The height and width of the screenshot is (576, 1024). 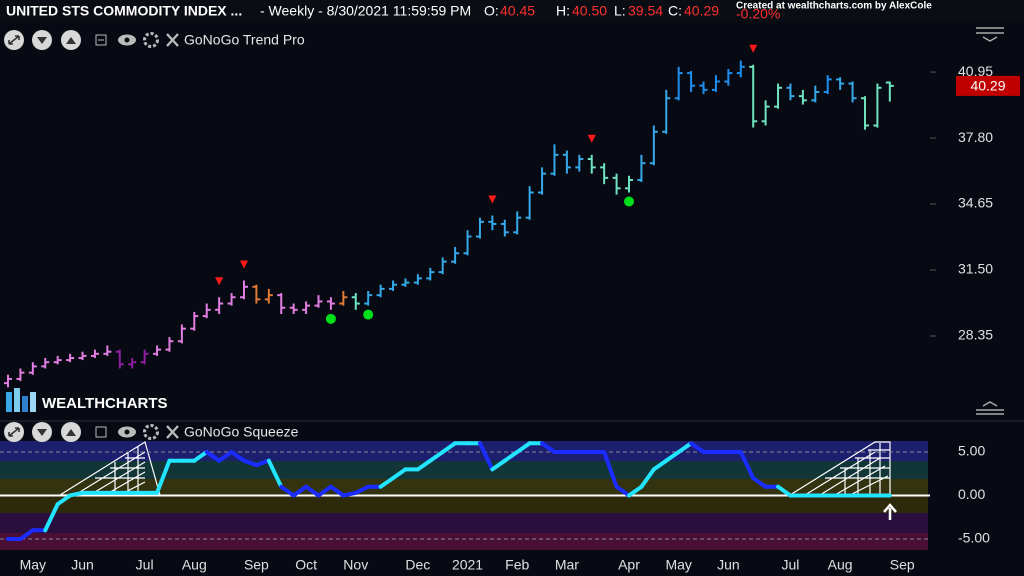 What do you see at coordinates (834, 6) in the screenshot?
I see `credit: Created at wealthcharts.com by AlexCole` at bounding box center [834, 6].